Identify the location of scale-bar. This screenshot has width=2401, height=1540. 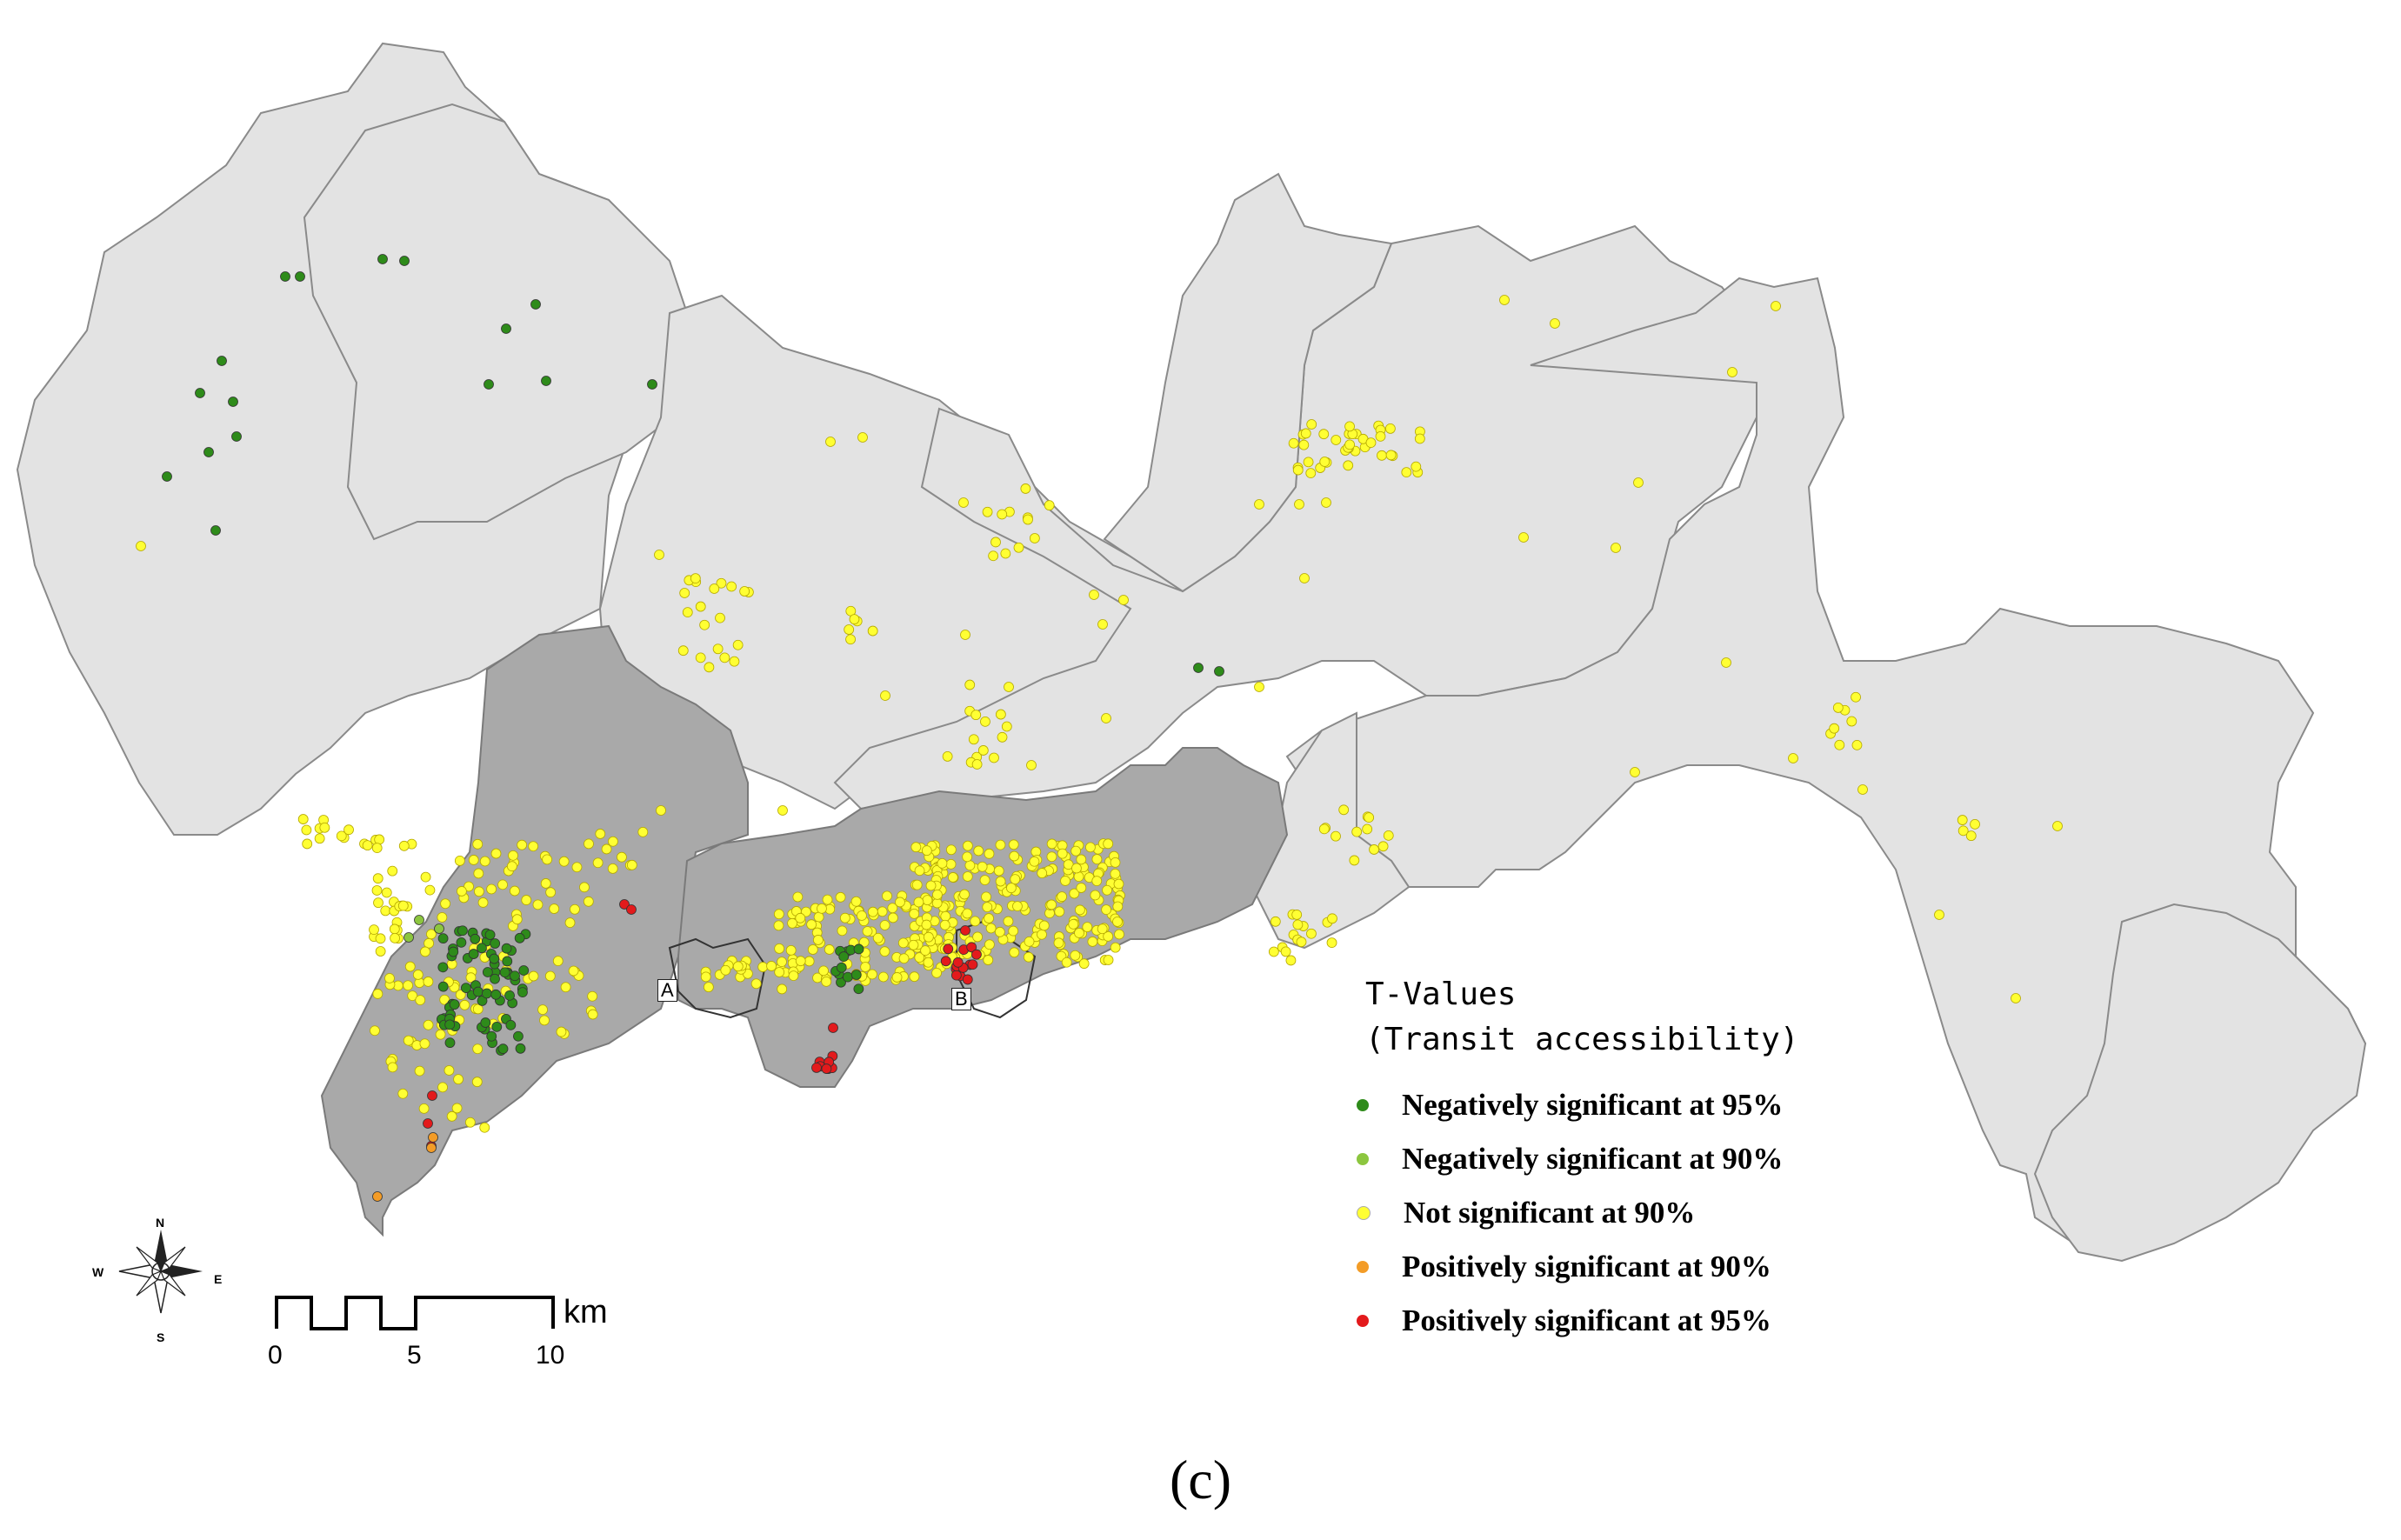
(415, 1313).